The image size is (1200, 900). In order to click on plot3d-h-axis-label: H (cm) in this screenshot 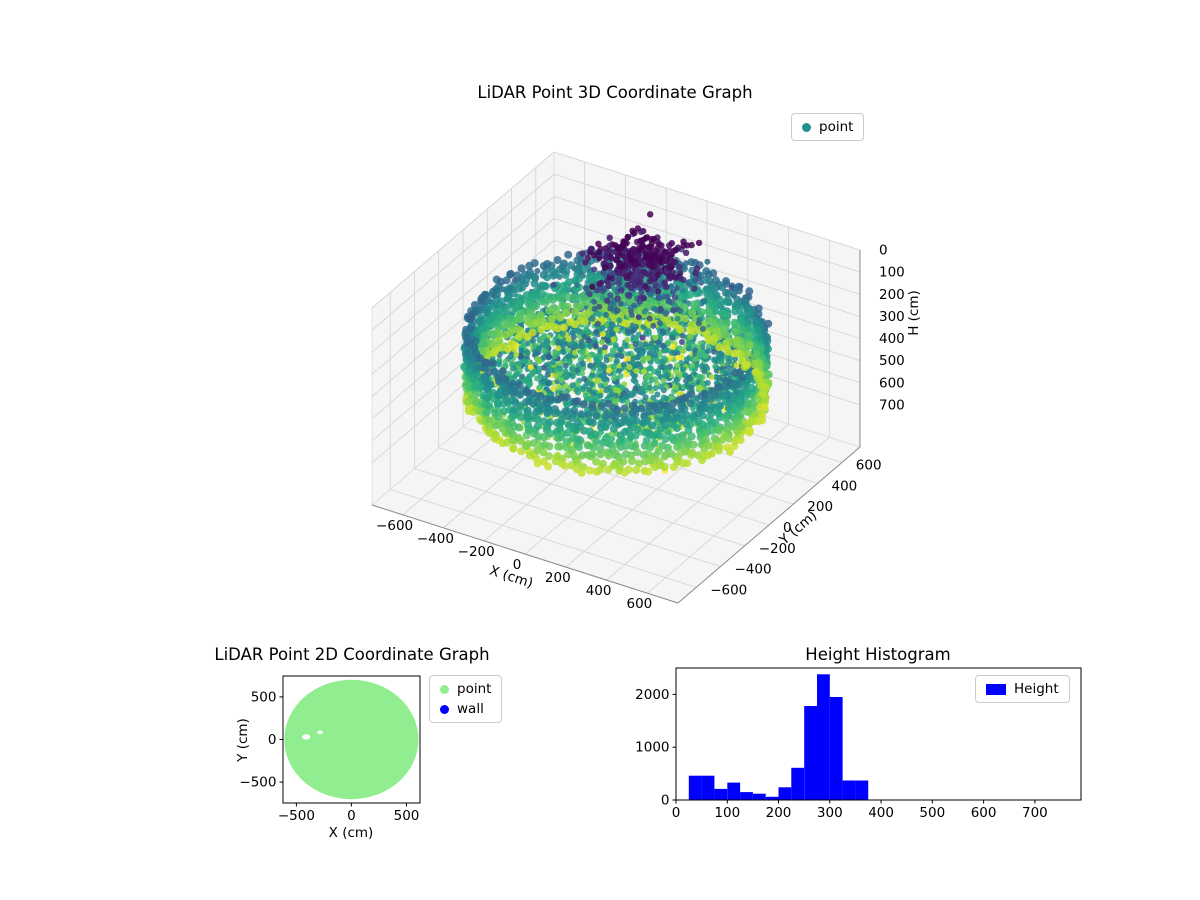, I will do `click(914, 313)`.